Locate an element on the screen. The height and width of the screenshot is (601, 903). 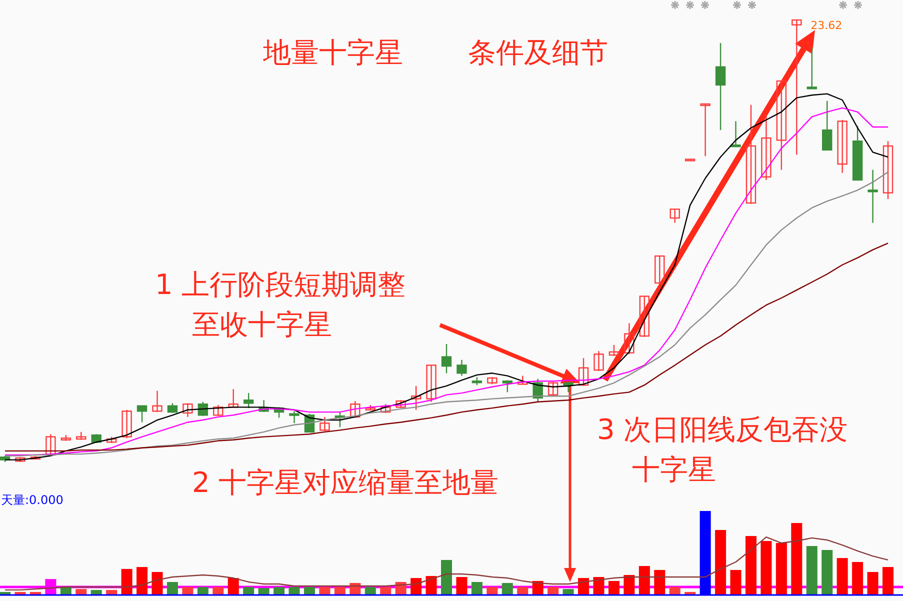
annotation: 1 上行阶段短期调整 is located at coordinates (280, 284).